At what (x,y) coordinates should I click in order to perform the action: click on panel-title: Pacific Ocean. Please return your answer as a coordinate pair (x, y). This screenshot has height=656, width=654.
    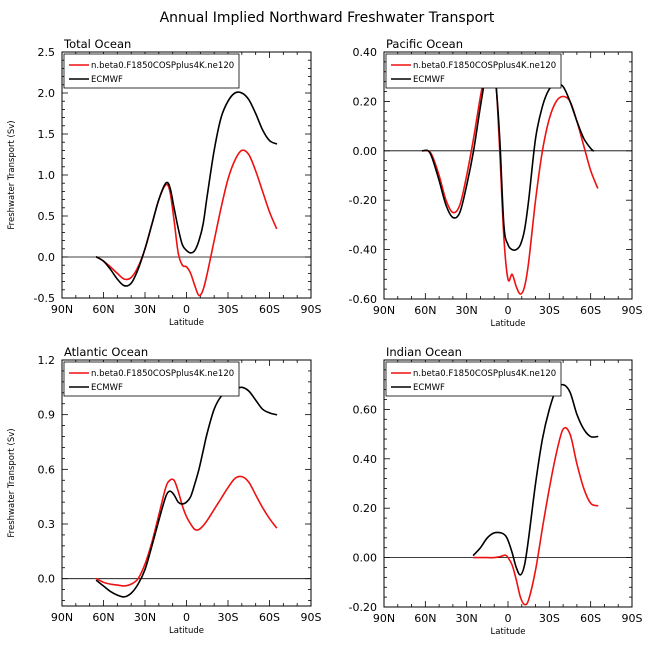
    Looking at the image, I should click on (424, 44).